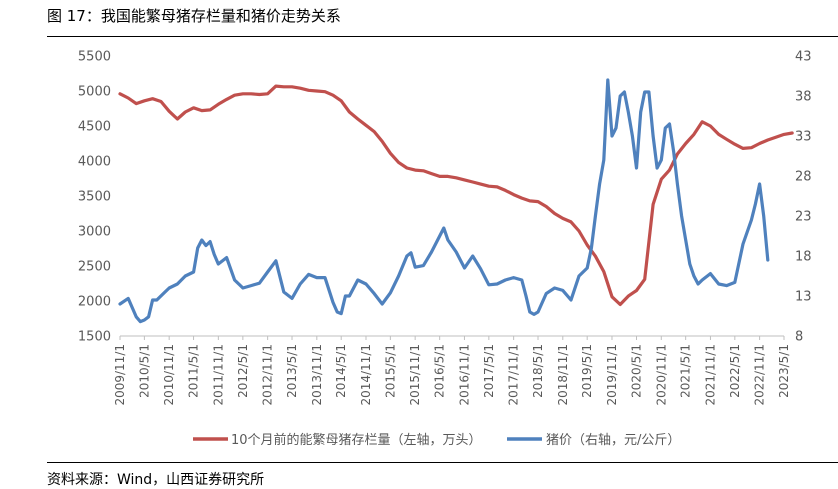 This screenshot has width=838, height=489. I want to click on x-axis-tick-label: 2013/5/1, so click(292, 371).